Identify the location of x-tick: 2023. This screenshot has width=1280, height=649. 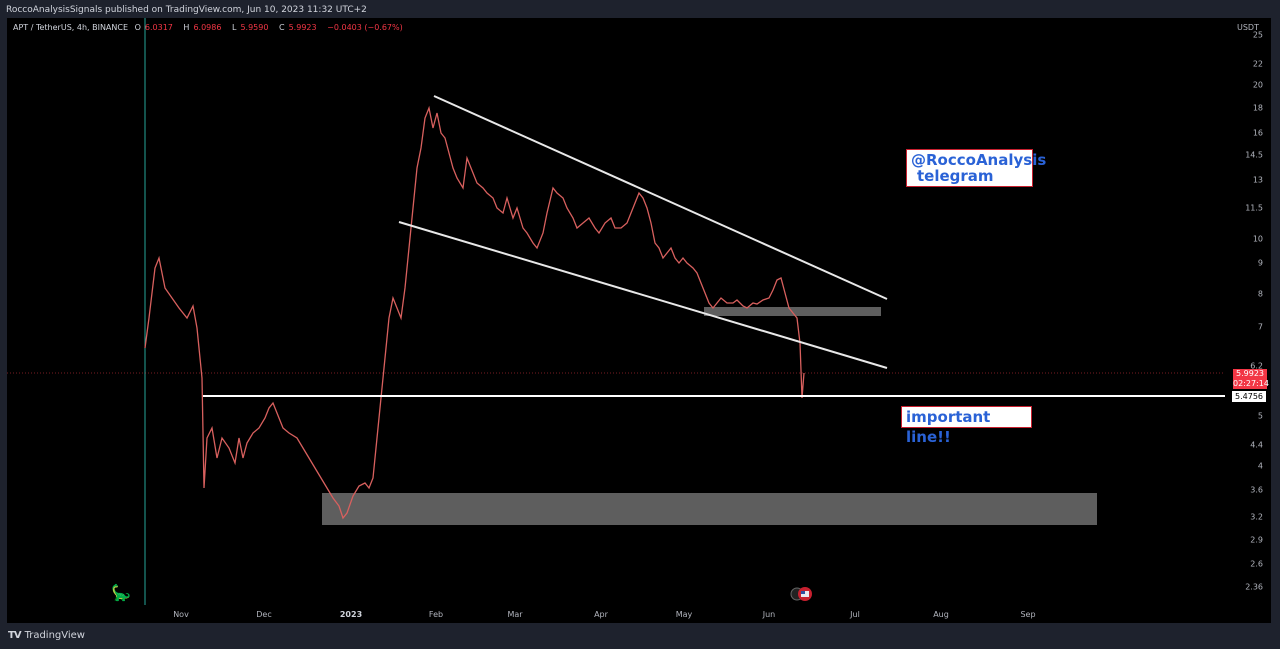
(351, 614).